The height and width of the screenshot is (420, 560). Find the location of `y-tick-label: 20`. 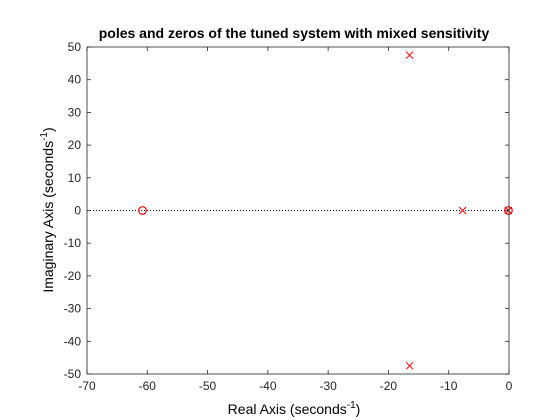

y-tick-label: 20 is located at coordinates (75, 145).